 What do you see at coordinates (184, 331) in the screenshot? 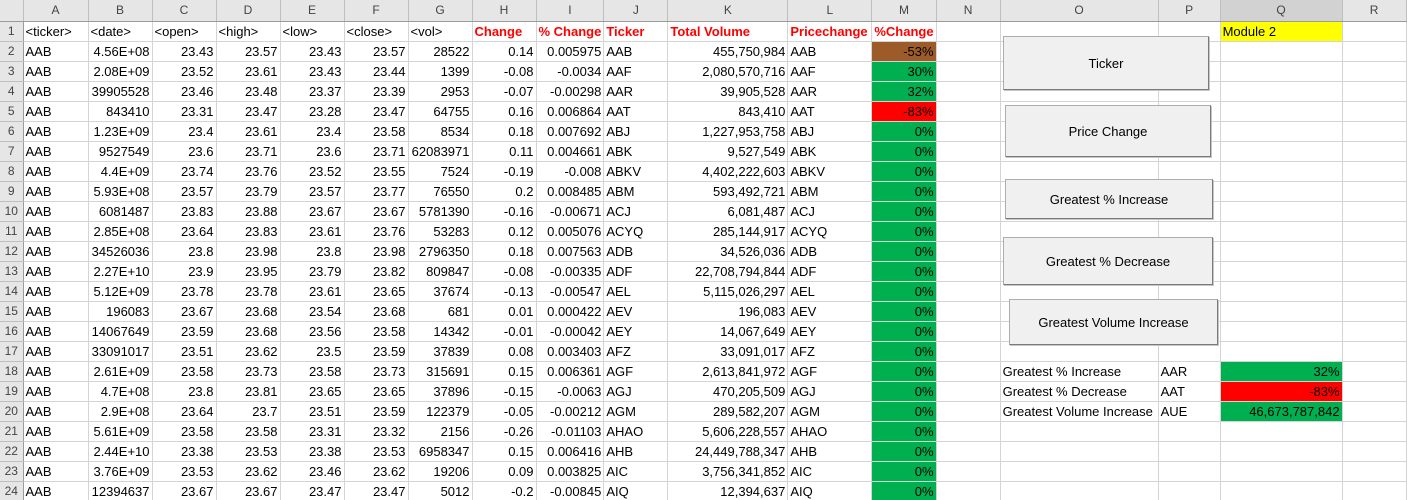
I see `cell: 23.59` at bounding box center [184, 331].